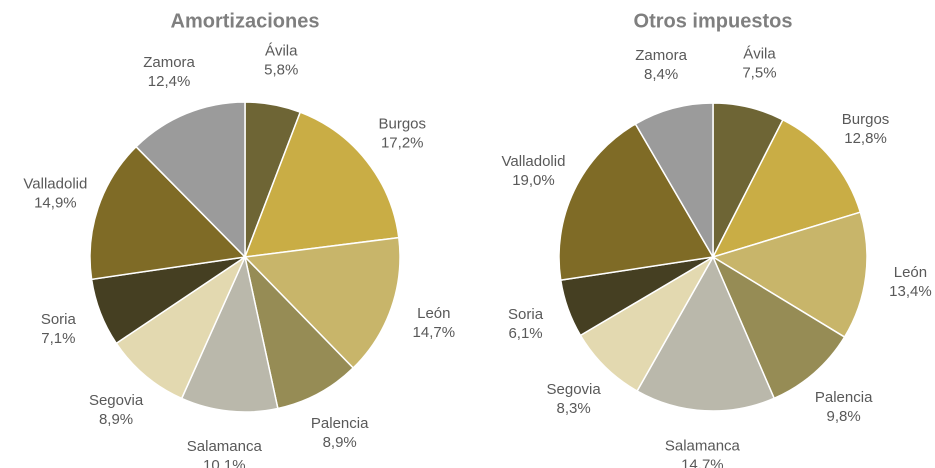 Image resolution: width=935 pixels, height=468 pixels. Describe the element at coordinates (224, 462) in the screenshot. I see `slice-value-label: 10,1%` at that location.